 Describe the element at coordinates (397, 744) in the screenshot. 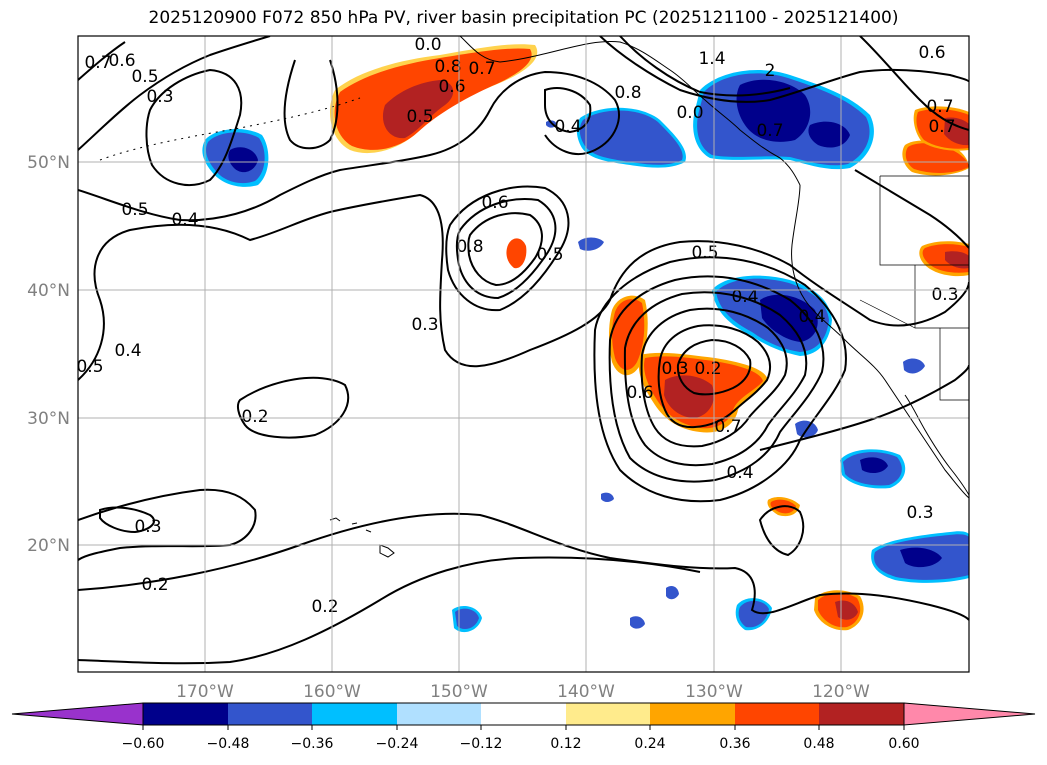

I see `colorbar-tick-label: −0.24` at that location.